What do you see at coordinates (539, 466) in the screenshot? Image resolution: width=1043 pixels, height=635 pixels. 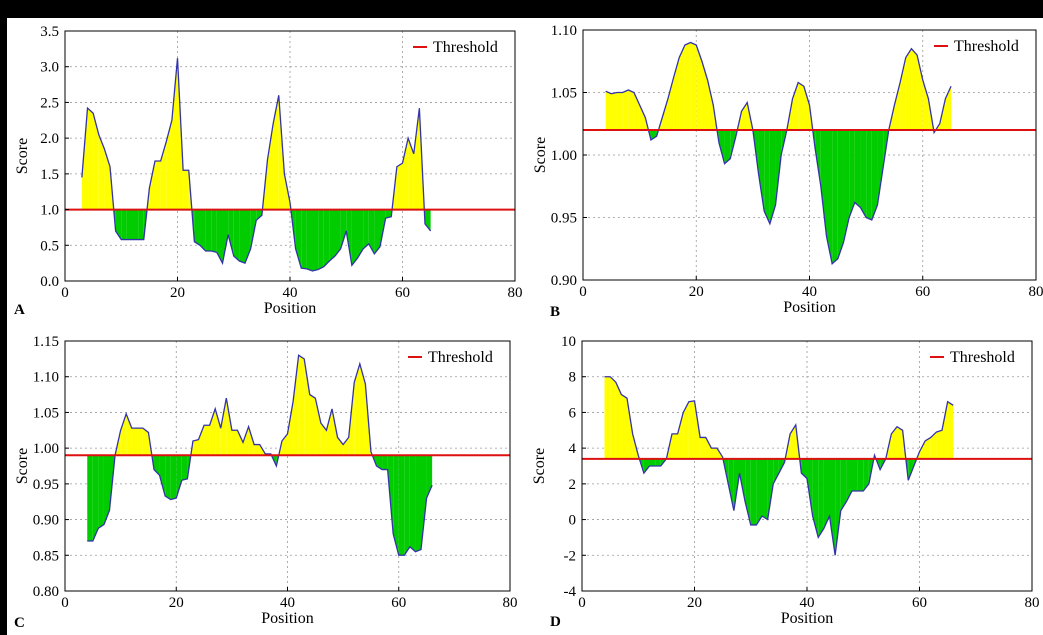 I see `y-axis-label: Score` at bounding box center [539, 466].